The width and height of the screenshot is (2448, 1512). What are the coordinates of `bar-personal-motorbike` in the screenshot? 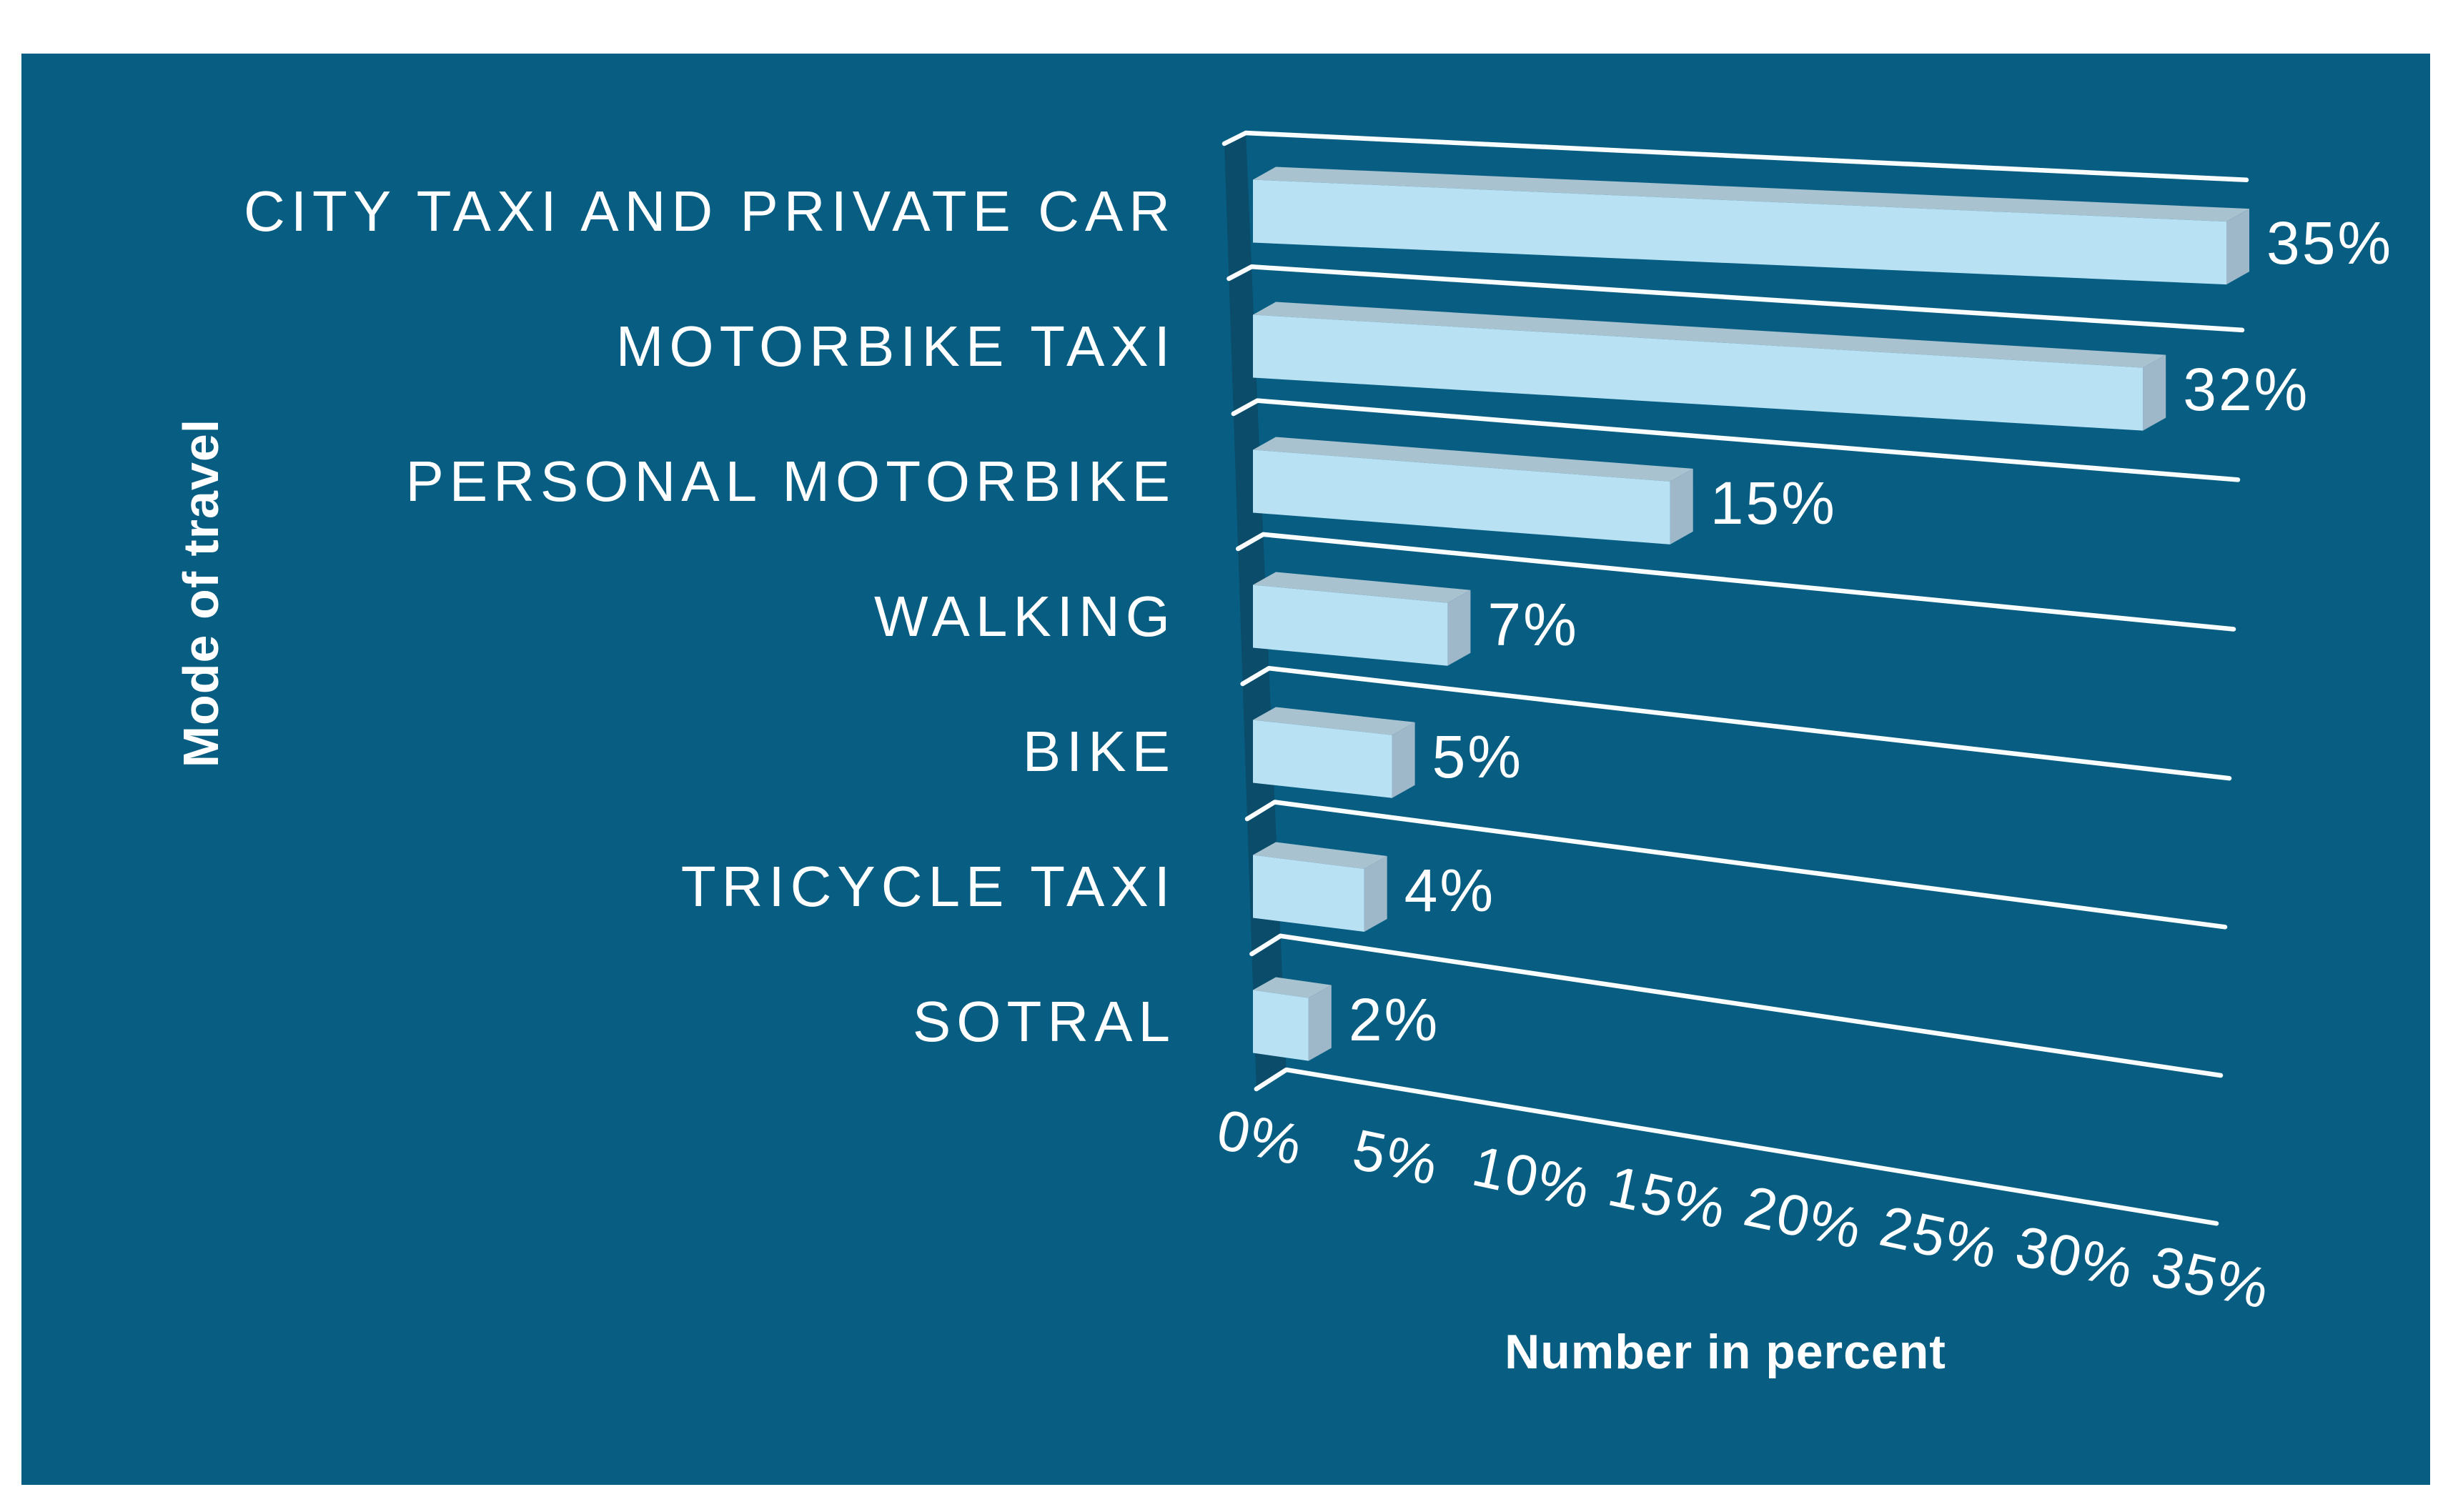 It's located at (1461, 496).